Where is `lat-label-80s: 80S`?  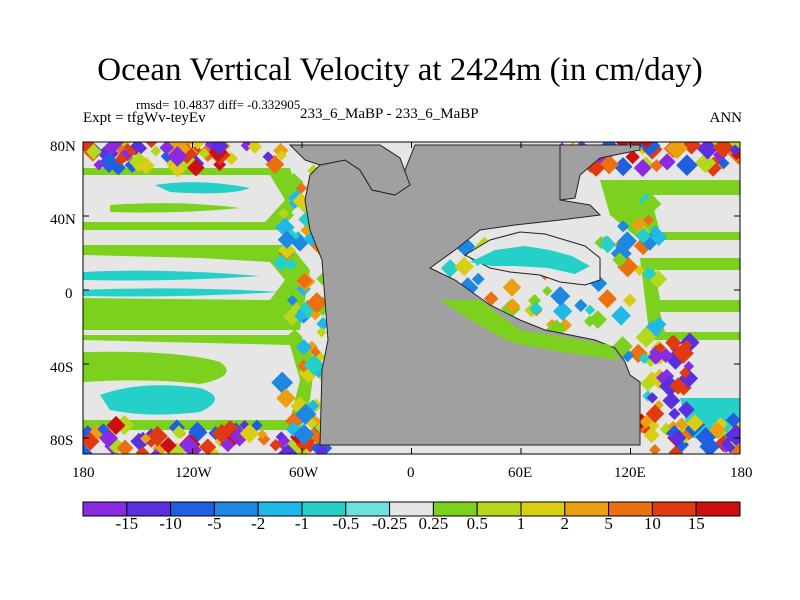 lat-label-80s: 80S is located at coordinates (62, 441).